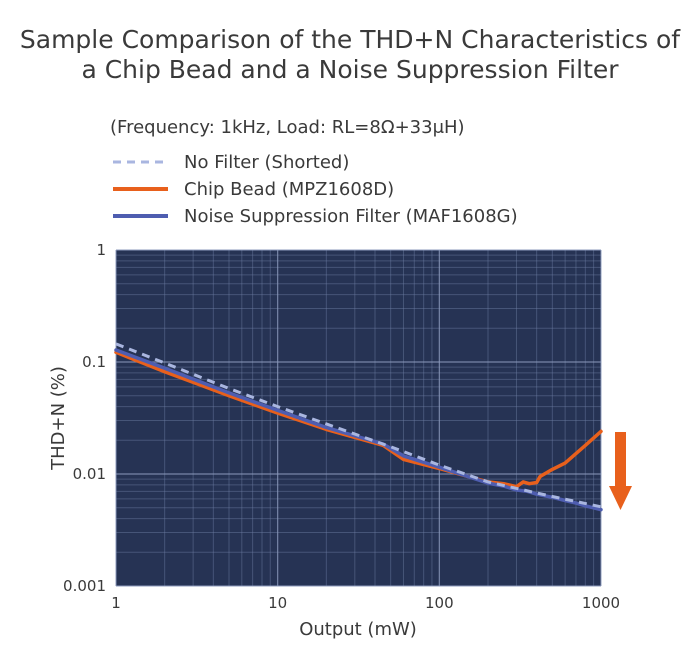 Image resolution: width=700 pixels, height=660 pixels. Describe the element at coordinates (351, 216) in the screenshot. I see `legend-label-2: Noise Suppression Filter (MAF1608G)` at that location.